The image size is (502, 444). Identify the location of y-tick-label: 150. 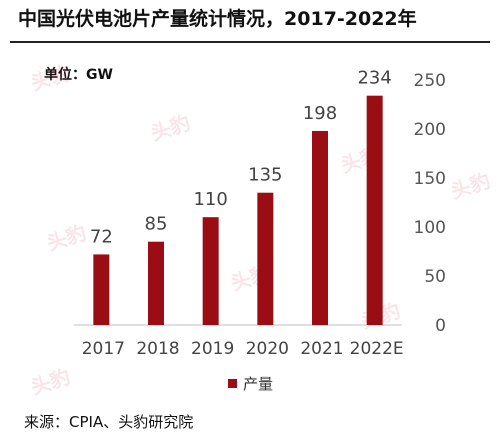
(430, 179).